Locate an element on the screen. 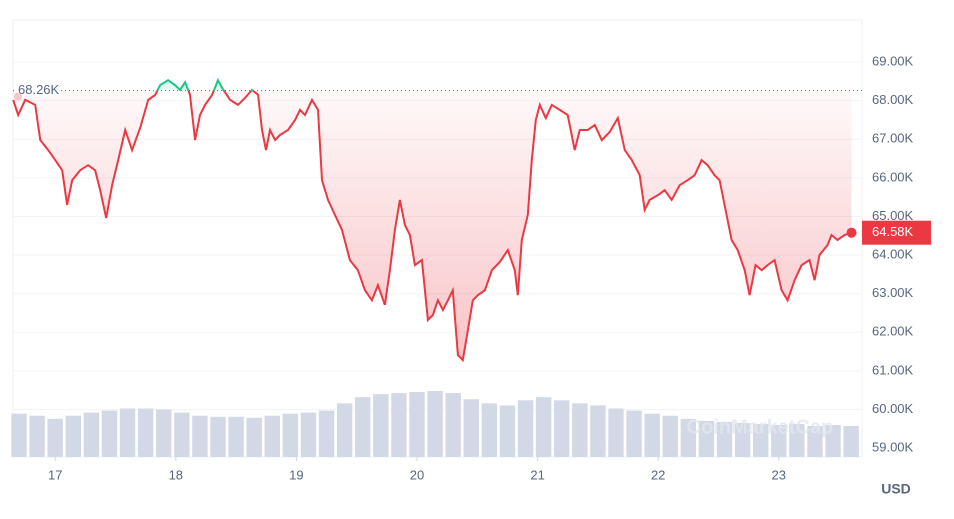  y-tick-label: 66.00K is located at coordinates (893, 176).